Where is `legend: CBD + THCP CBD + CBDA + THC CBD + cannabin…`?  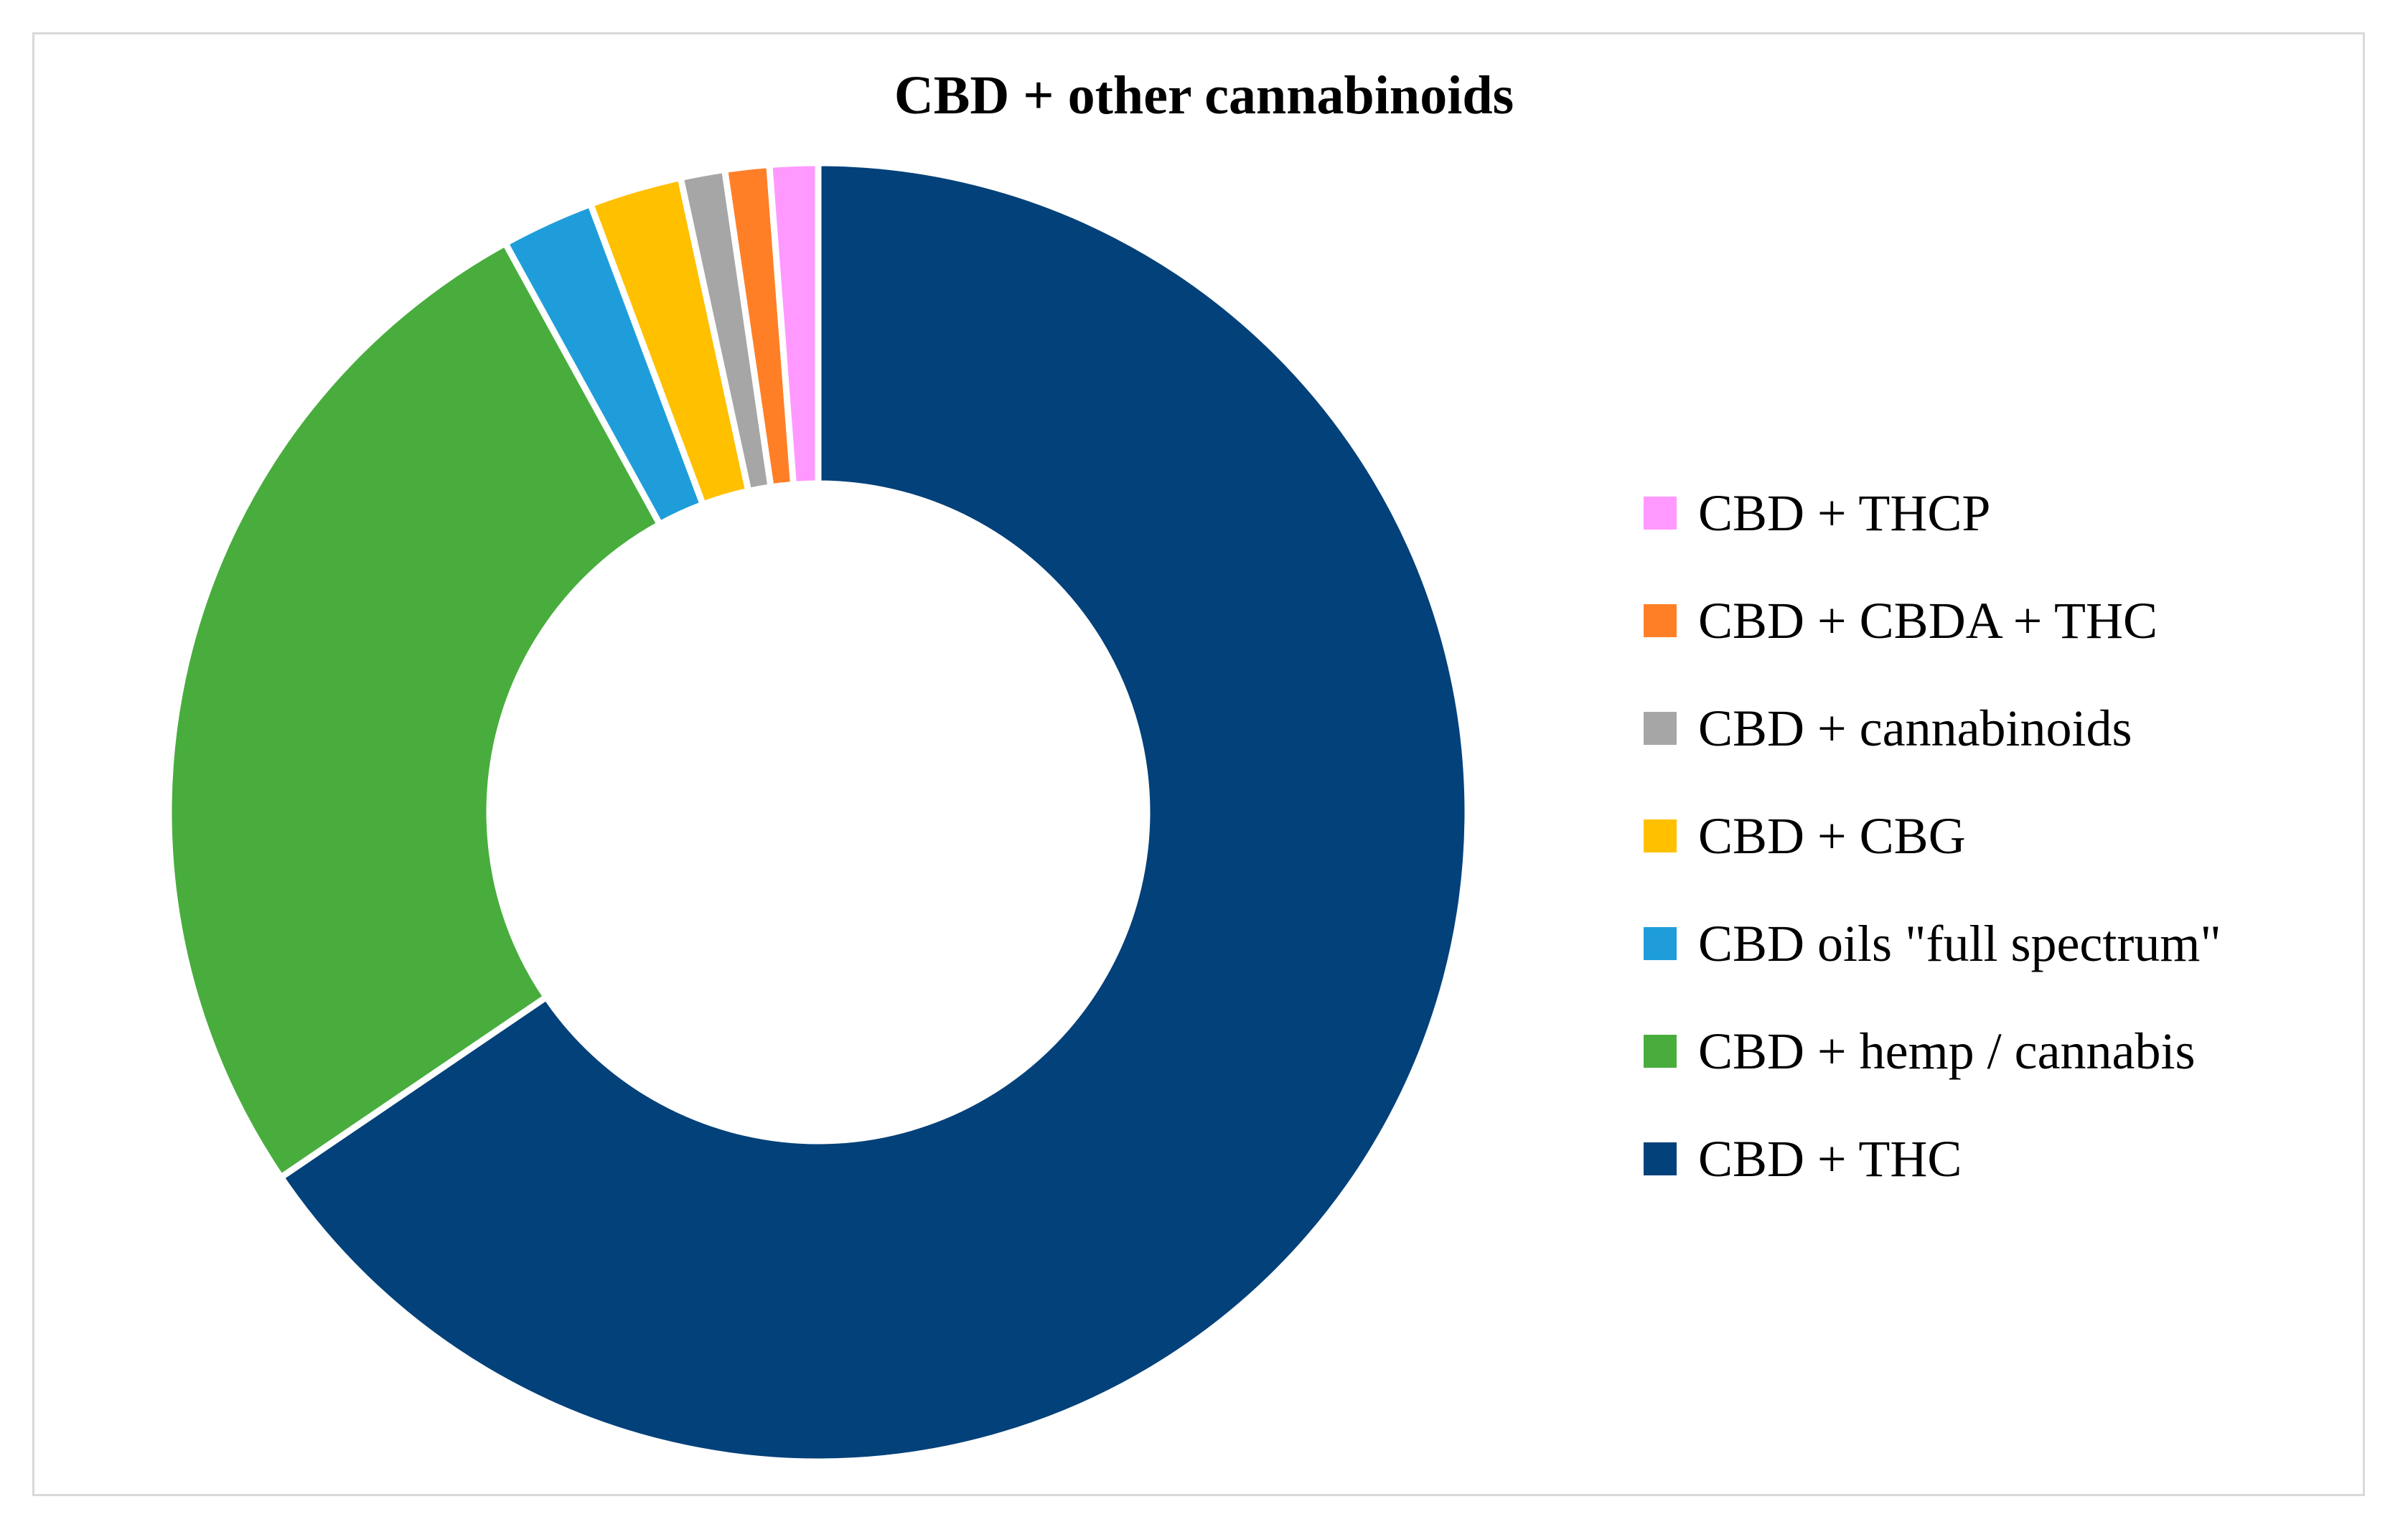
legend: CBD + THCP CBD + CBDA + THC CBD + cannabin… is located at coordinates (2003, 836).